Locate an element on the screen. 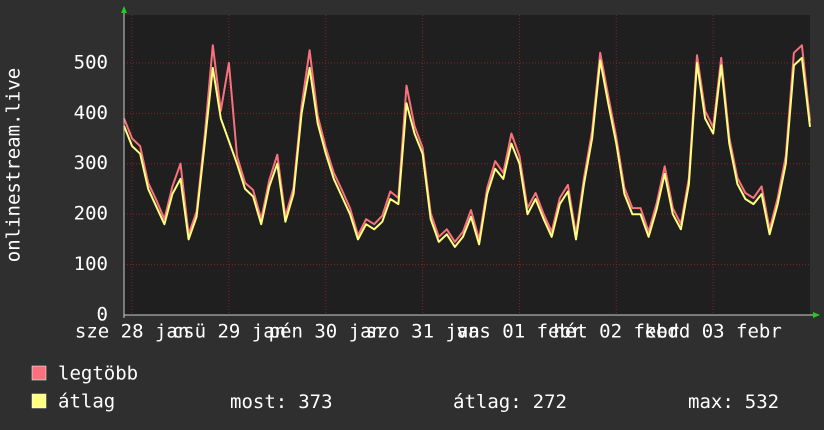 The width and height of the screenshot is (824, 430). stat: max: 532 is located at coordinates (733, 402).